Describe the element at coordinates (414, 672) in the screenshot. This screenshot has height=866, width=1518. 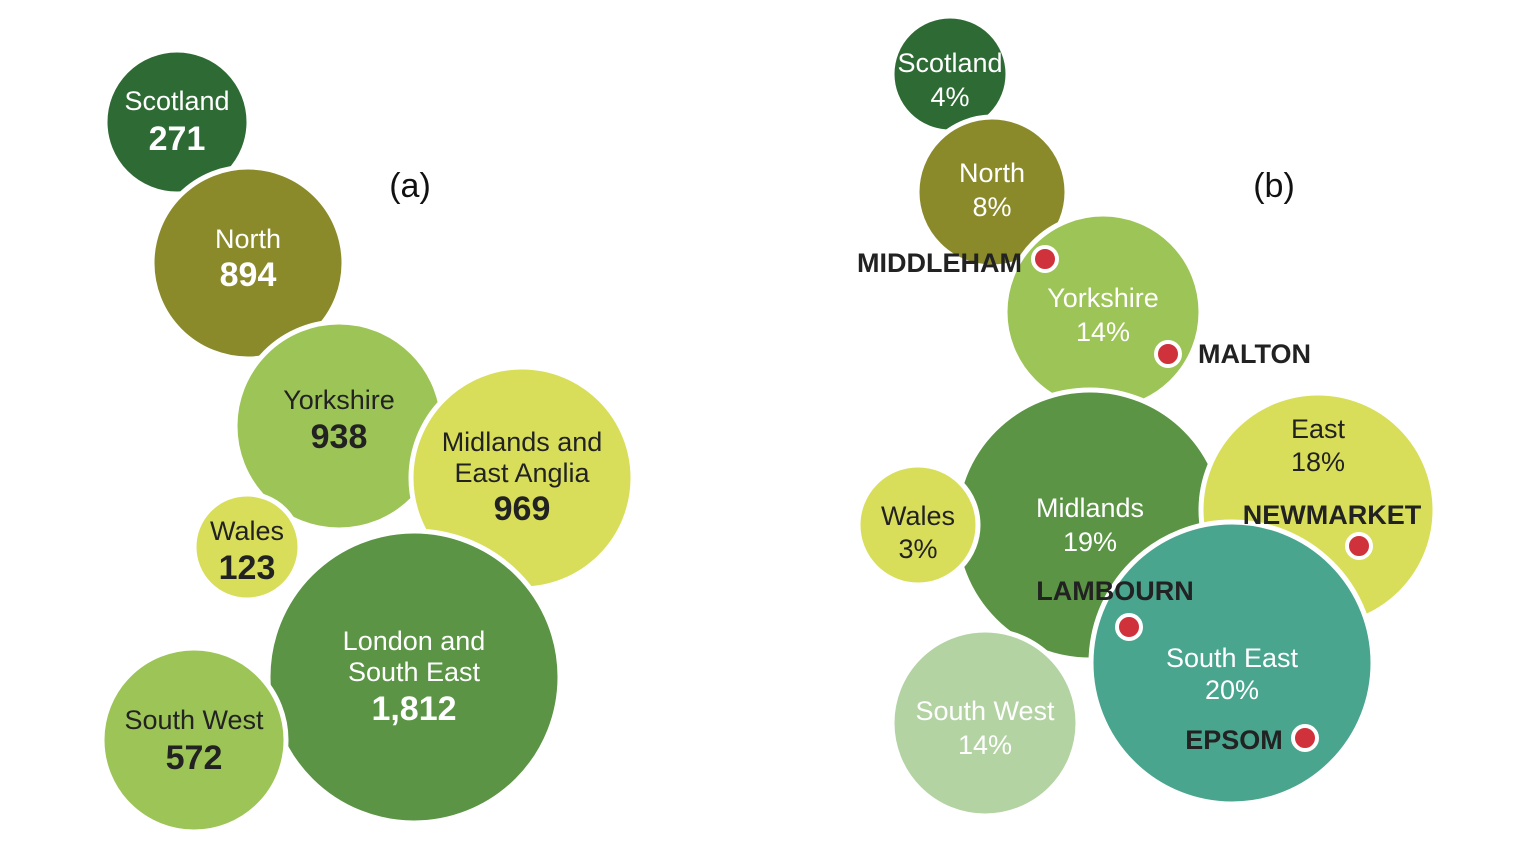
I see `bubble-label-london-and-south-east-line2: South East` at that location.